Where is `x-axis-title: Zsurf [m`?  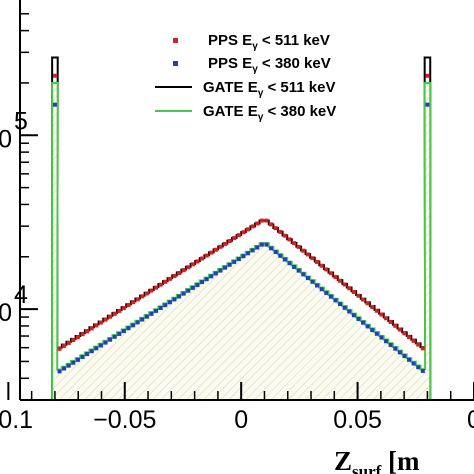 x-axis-title: Zsurf [m is located at coordinates (377, 460).